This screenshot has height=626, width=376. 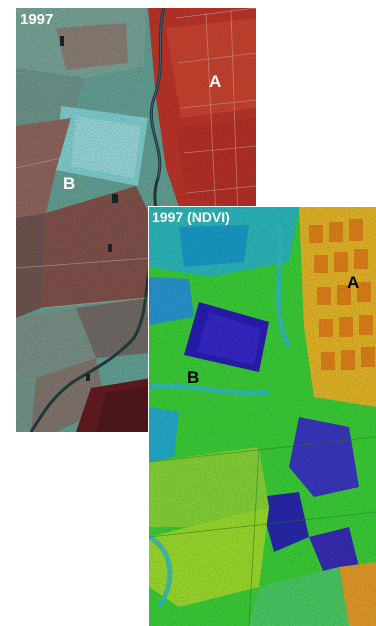 I want to click on ndvi-region-b-label: B, so click(x=193, y=377).